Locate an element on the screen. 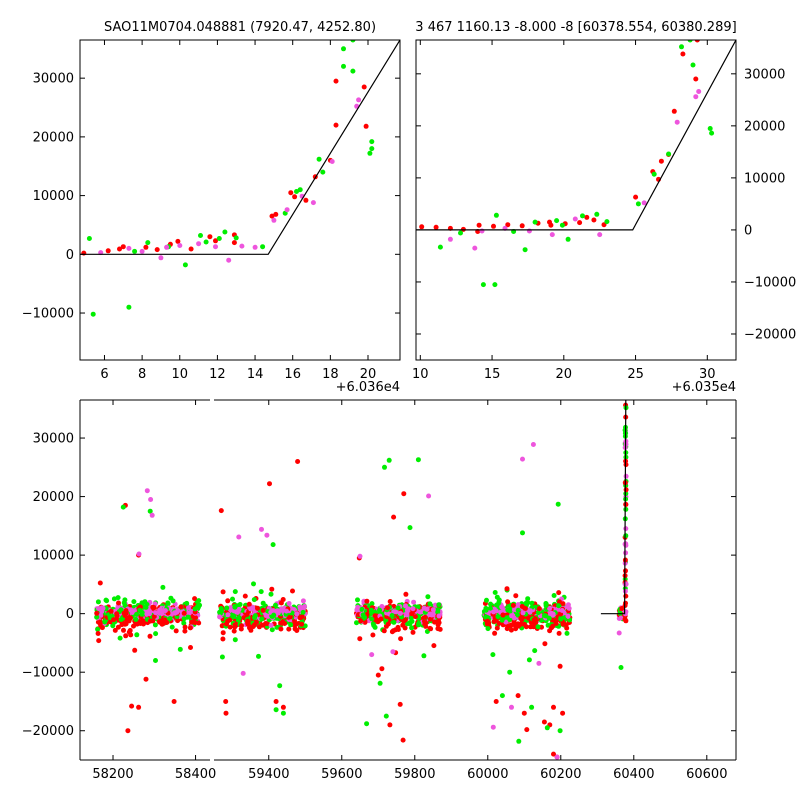 Image resolution: width=800 pixels, height=804 pixels. y-tick-label: 0 is located at coordinates (70, 614).